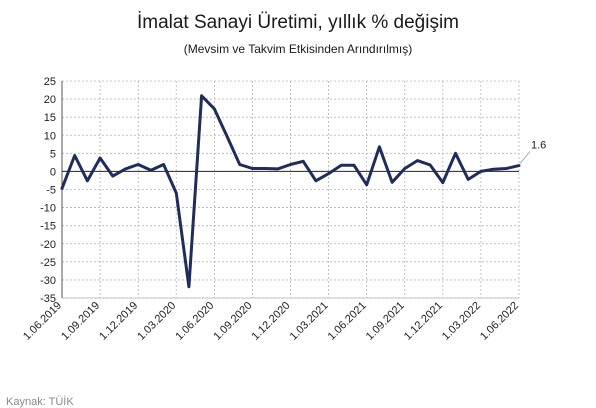 The image size is (596, 408). I want to click on source-note: Kaynak: TÜİK, so click(40, 402).